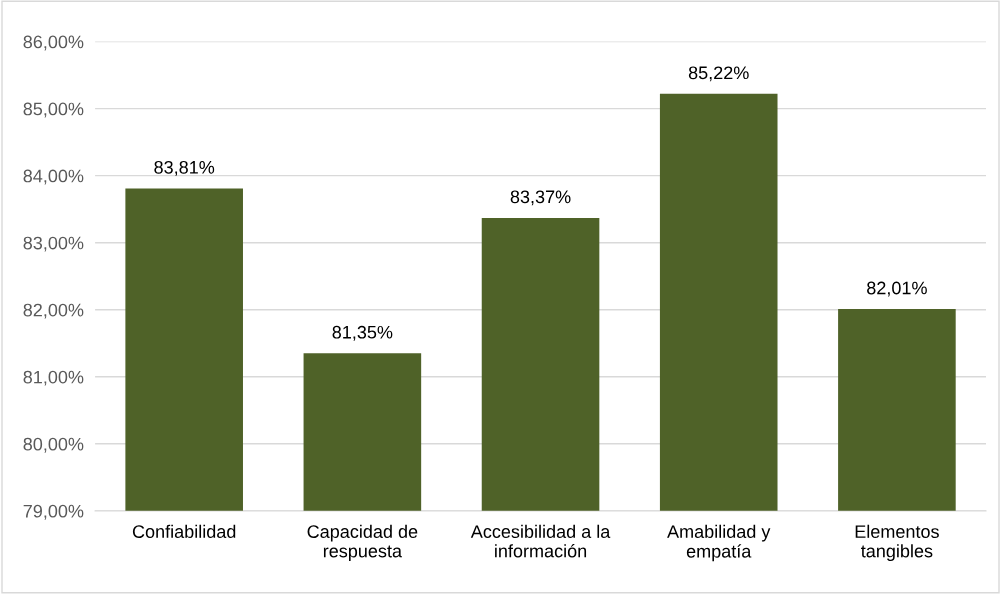 This screenshot has height=594, width=1001. What do you see at coordinates (53, 311) in the screenshot?
I see `y-tick-label: 82,00%` at bounding box center [53, 311].